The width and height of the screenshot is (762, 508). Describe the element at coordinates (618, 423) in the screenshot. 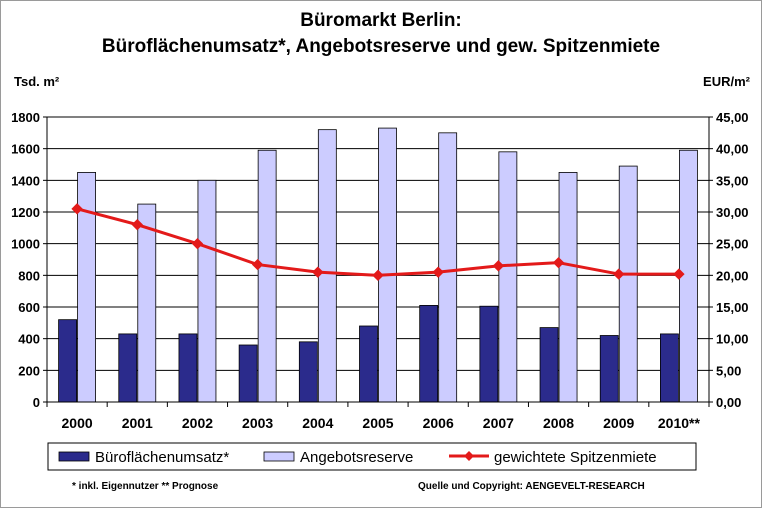

I see `x-tick-label: 2009` at that location.